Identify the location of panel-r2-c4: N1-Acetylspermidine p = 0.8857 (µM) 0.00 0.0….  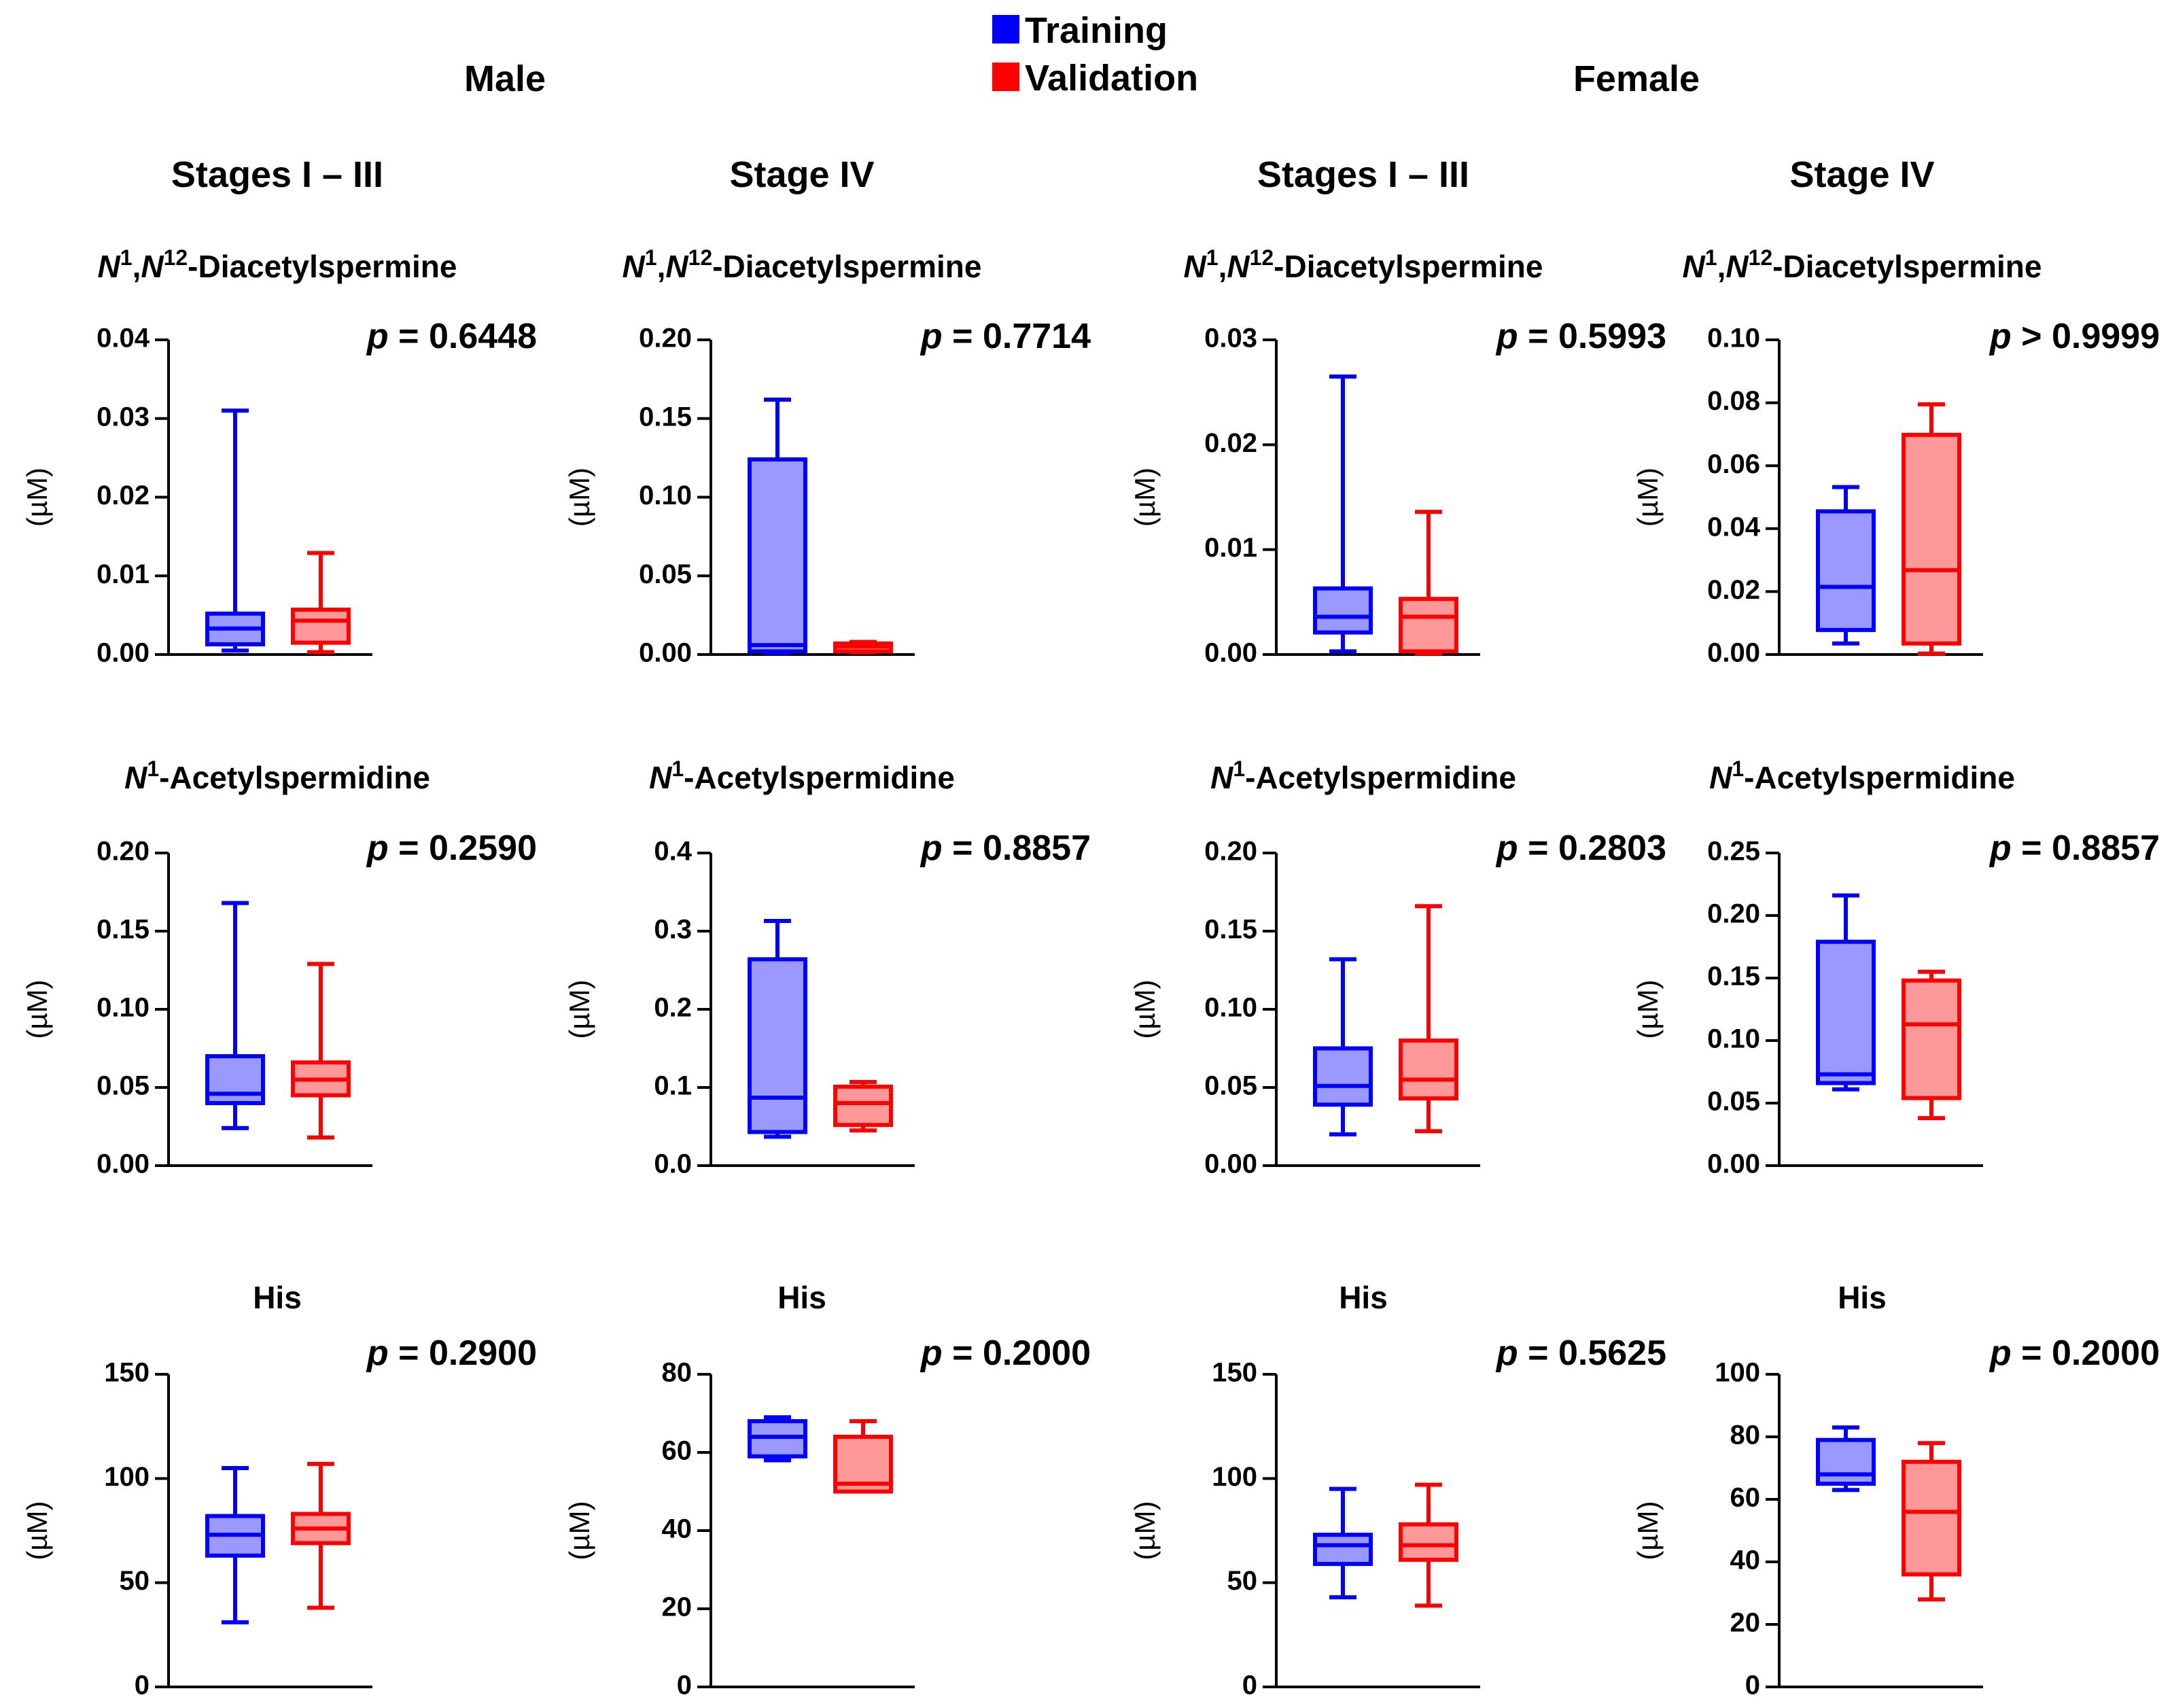
(1896, 967).